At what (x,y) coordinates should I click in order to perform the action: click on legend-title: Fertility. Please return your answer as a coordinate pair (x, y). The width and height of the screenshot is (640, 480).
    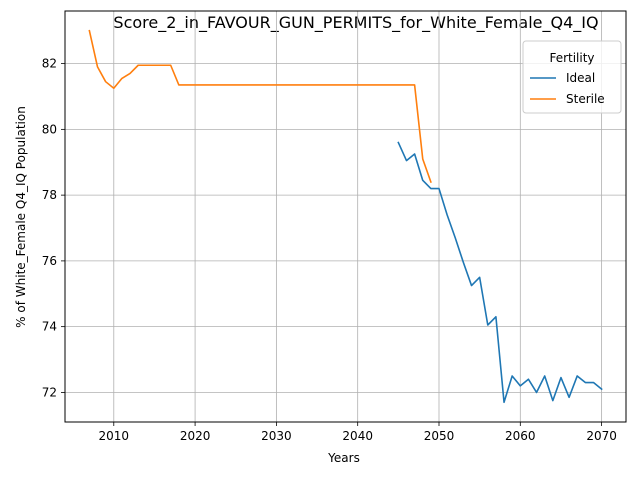
    Looking at the image, I should click on (571, 58).